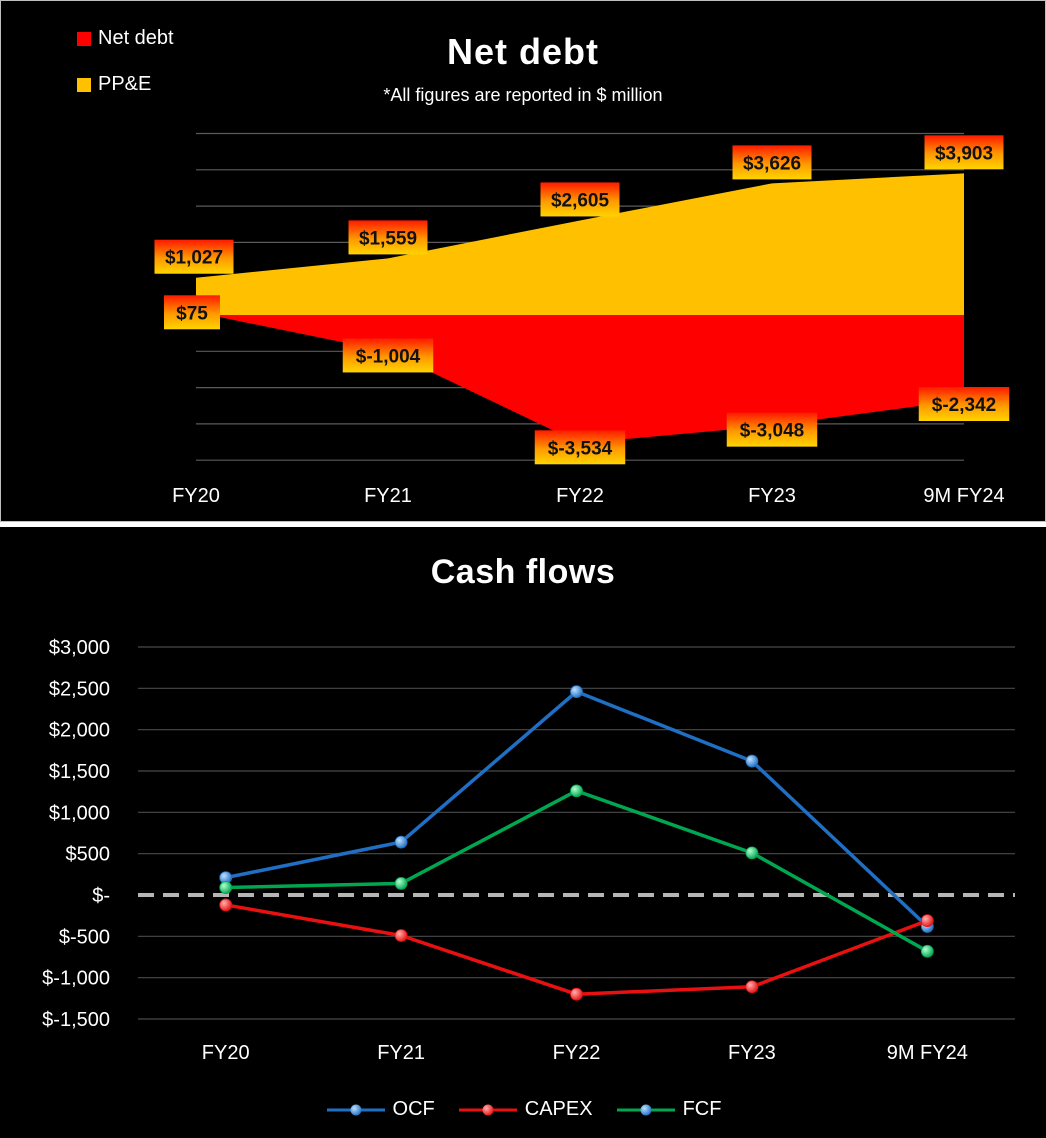  Describe the element at coordinates (580, 244) in the screenshot. I see `area-ppe` at that location.